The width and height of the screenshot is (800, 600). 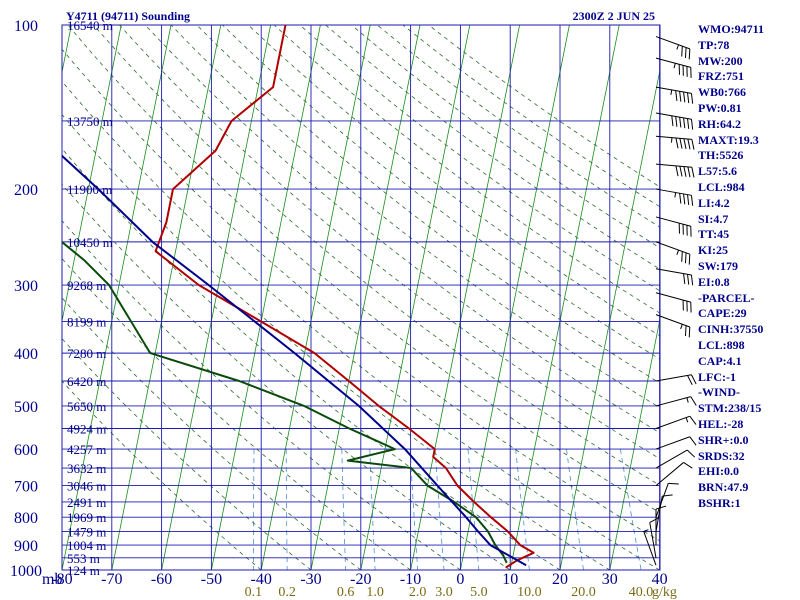 What do you see at coordinates (447, 509) in the screenshot?
I see `mixing-ratio-lines` at bounding box center [447, 509].